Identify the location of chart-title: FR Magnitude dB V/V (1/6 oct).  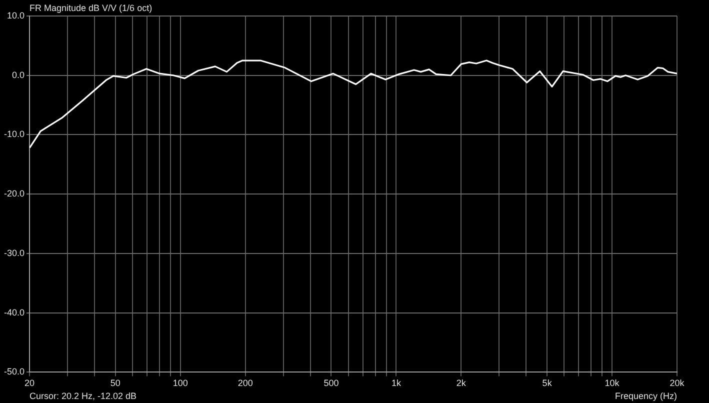
(91, 7).